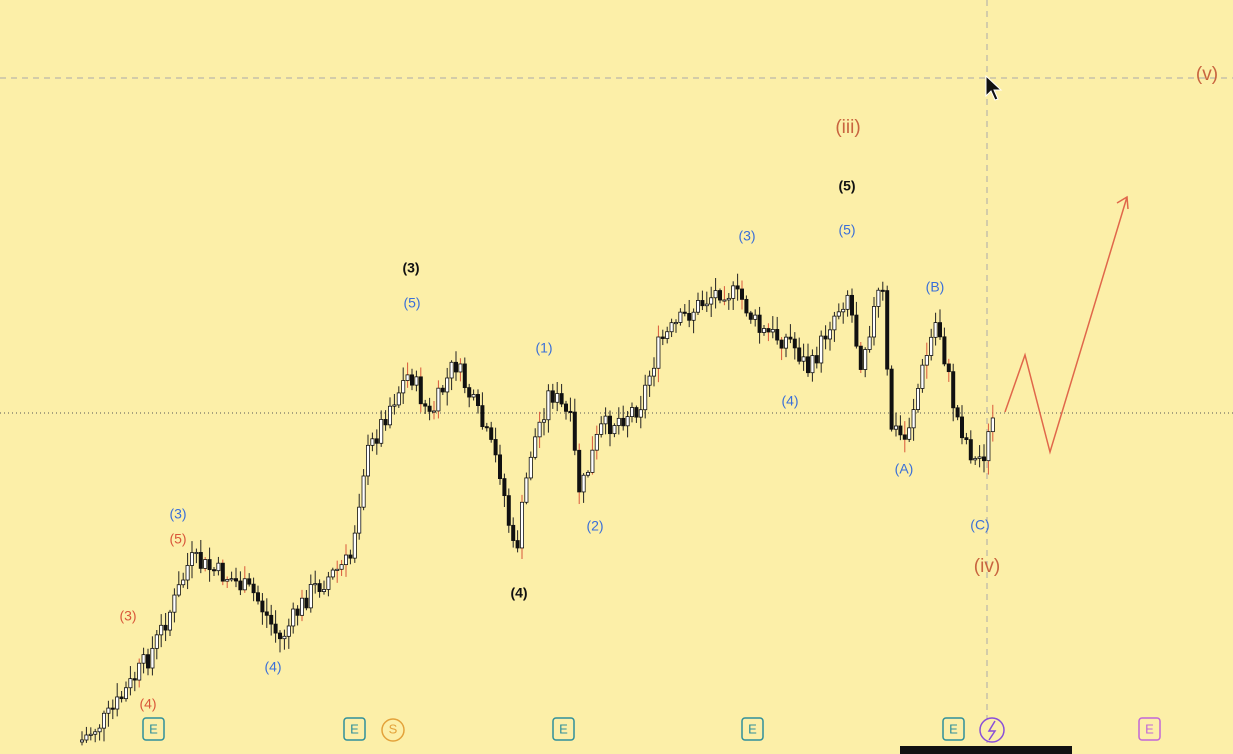 This screenshot has height=754, width=1233. What do you see at coordinates (147, 704) in the screenshot?
I see `wave-label: (4)` at bounding box center [147, 704].